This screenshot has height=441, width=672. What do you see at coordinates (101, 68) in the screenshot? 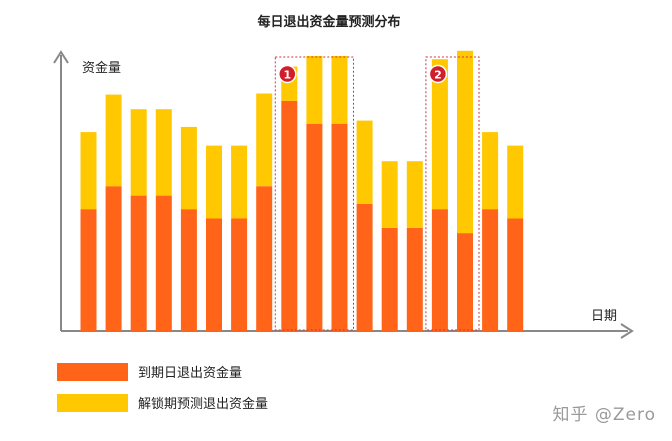
I see `y-axis-label: 资金量` at bounding box center [101, 68].